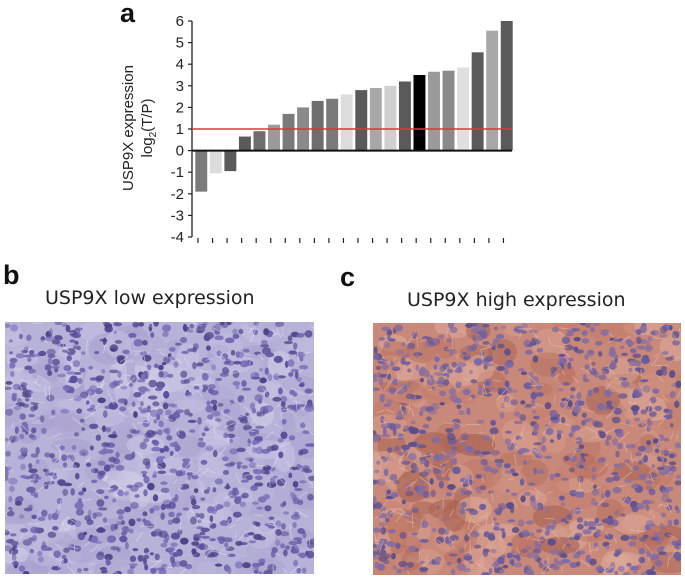  I want to click on caption-low-expression: USP9X low expression, so click(150, 298).